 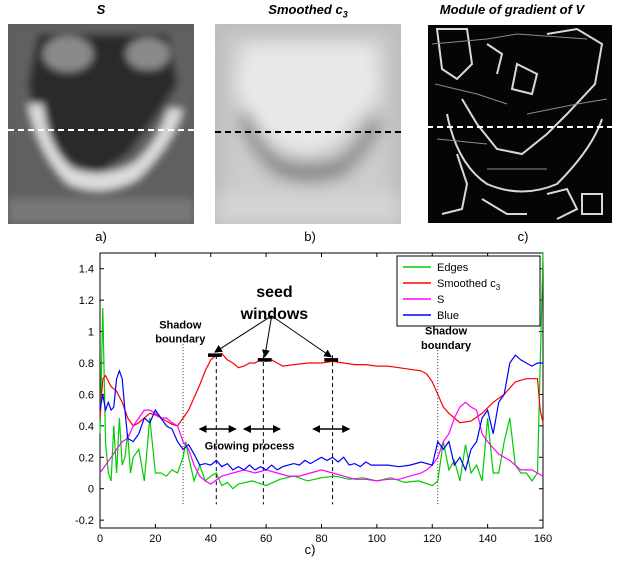 I want to click on chart-legend: Edges Smoothed c3 S Blue, so click(x=468, y=291).